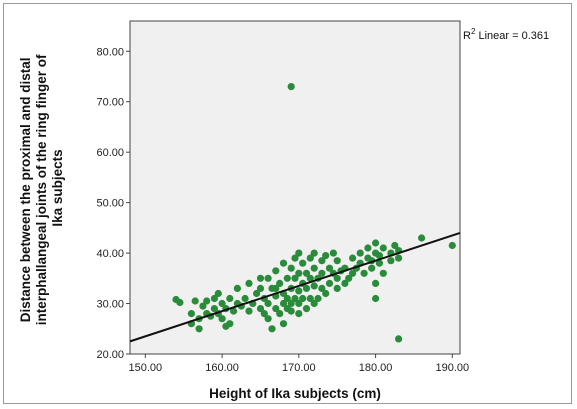 The width and height of the screenshot is (577, 409). I want to click on y-tick-label: 70.00, so click(110, 103).